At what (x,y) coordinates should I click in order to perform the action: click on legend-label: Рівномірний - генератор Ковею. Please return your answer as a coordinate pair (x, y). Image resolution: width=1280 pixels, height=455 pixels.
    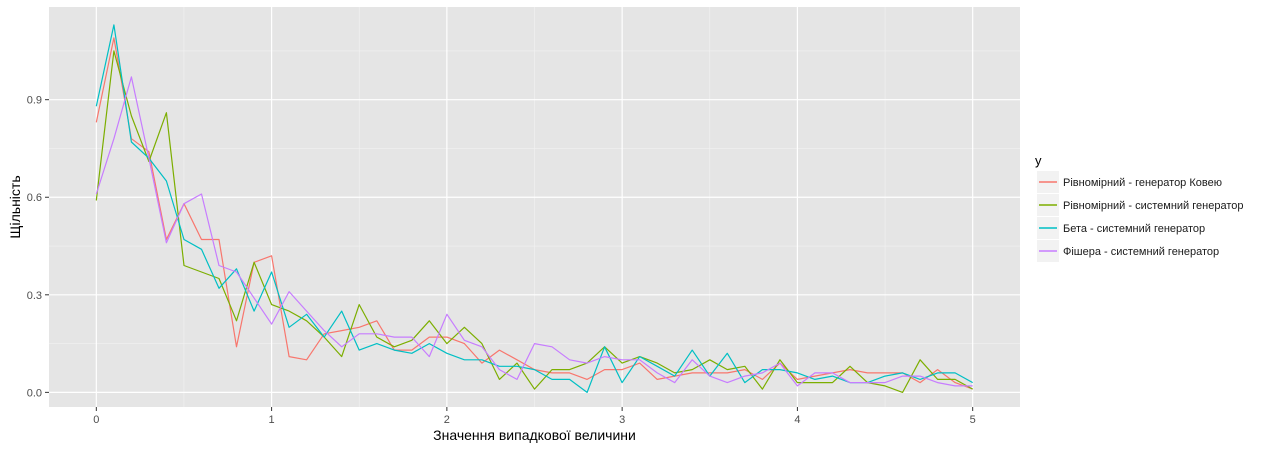
    Looking at the image, I should click on (1142, 183).